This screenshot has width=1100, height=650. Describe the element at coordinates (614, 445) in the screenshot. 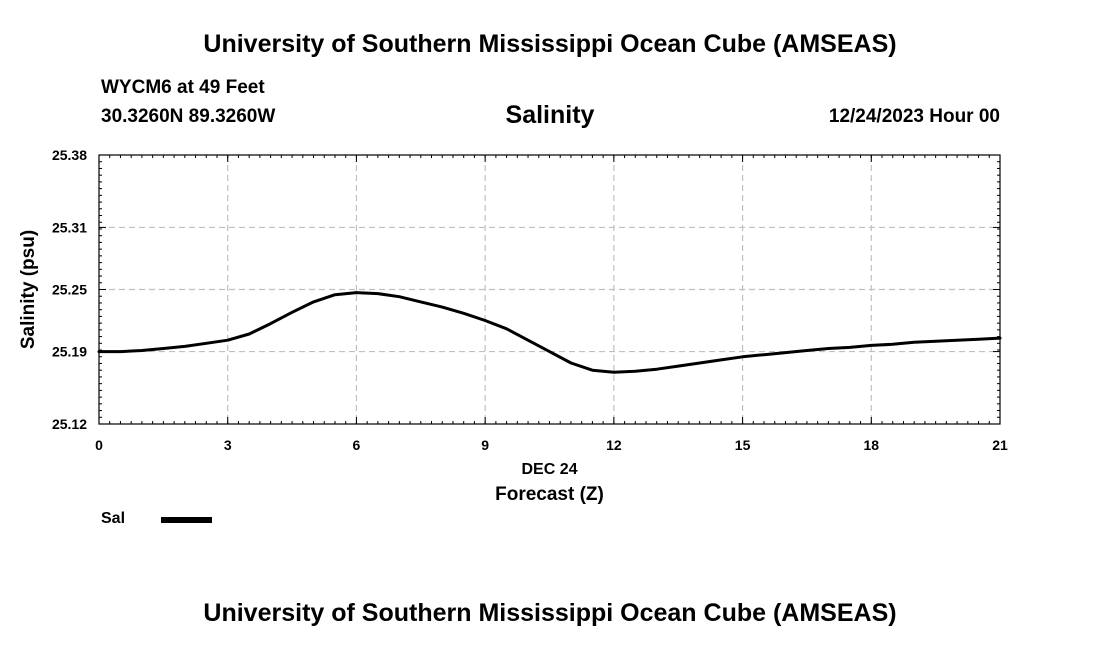

I see `x-tick-label: 12` at that location.